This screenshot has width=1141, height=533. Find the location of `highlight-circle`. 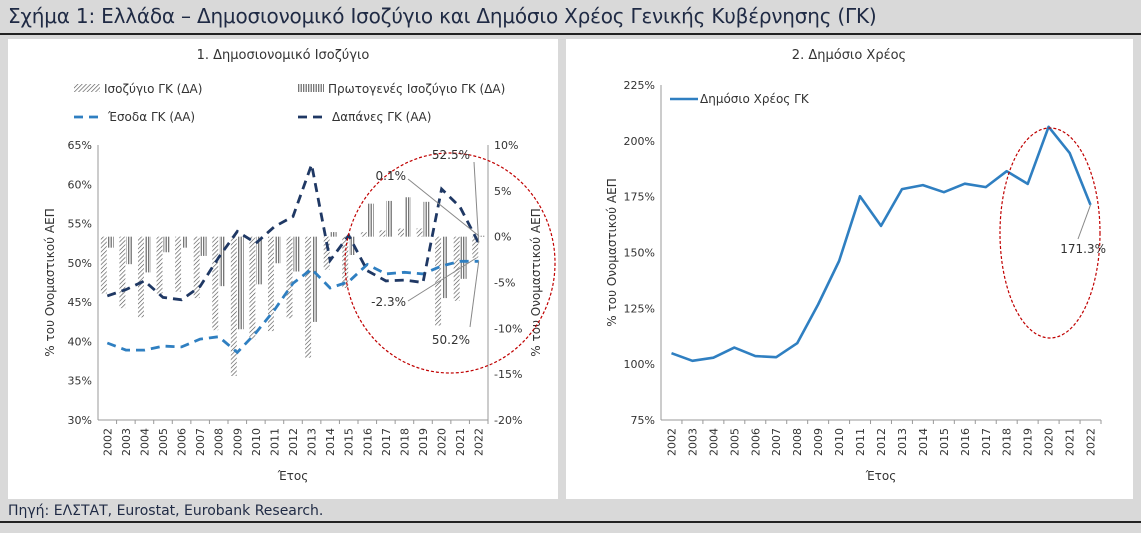

highlight-circle is located at coordinates (450, 263).